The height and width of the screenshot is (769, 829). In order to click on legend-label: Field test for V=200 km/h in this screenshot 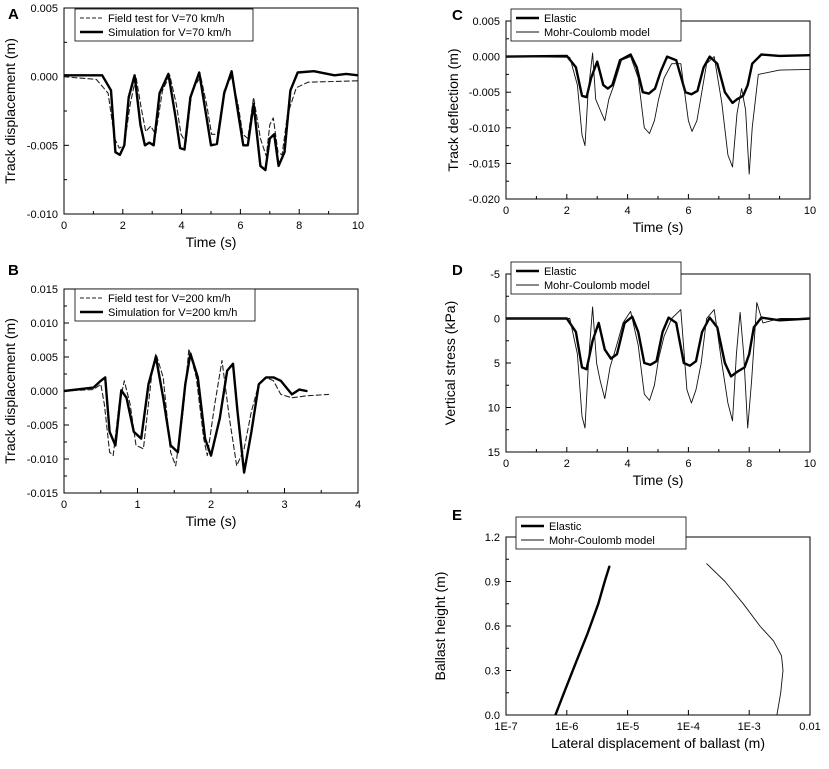, I will do `click(169, 299)`.